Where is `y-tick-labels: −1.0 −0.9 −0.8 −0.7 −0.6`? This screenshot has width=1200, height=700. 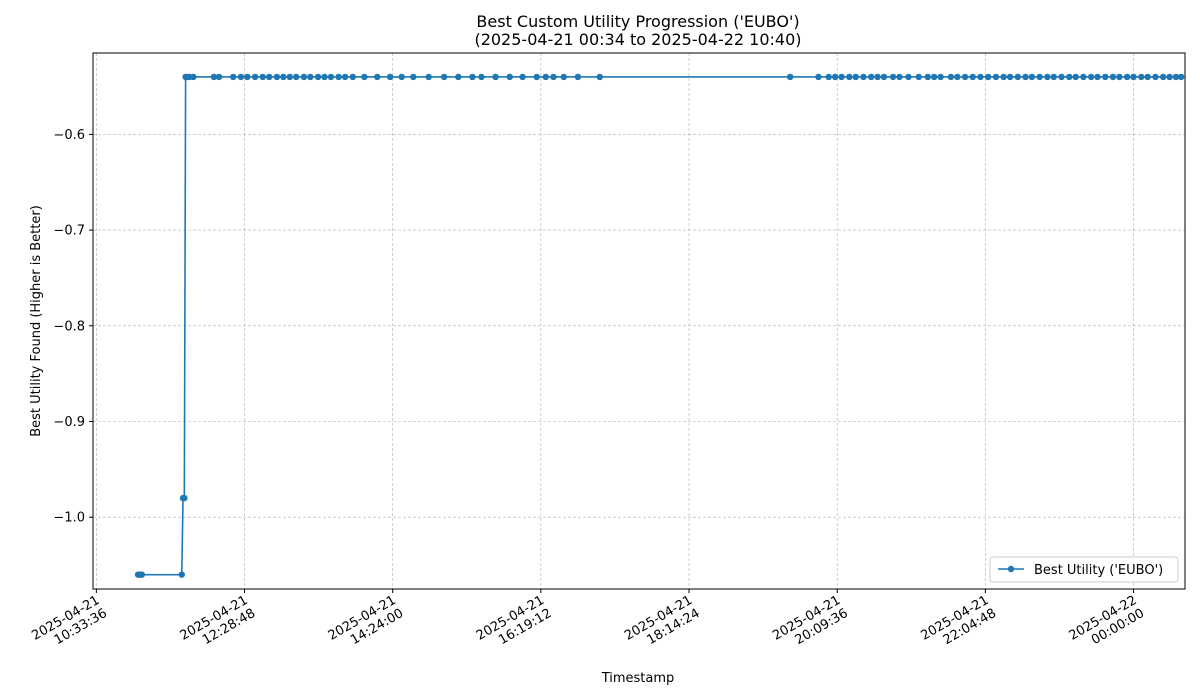 y-tick-labels: −1.0 −0.9 −0.8 −0.7 −0.6 is located at coordinates (69, 327).